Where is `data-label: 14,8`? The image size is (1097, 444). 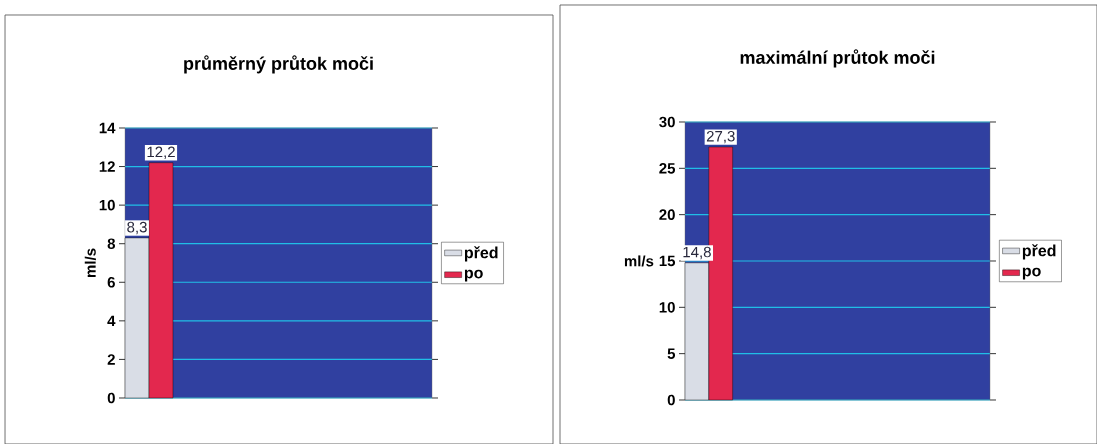 data-label: 14,8 is located at coordinates (697, 253).